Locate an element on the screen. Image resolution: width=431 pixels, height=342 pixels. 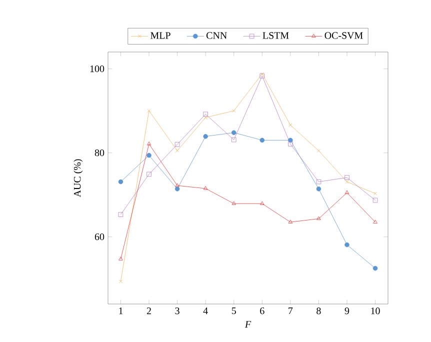
x-tick-label: 6 is located at coordinates (262, 311).